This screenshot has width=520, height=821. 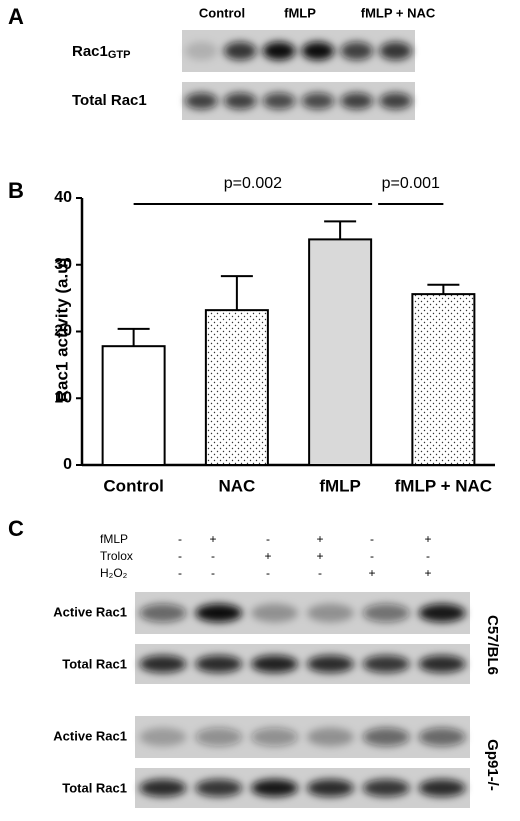 I want to click on y-tick-label: 40, so click(x=63, y=197).